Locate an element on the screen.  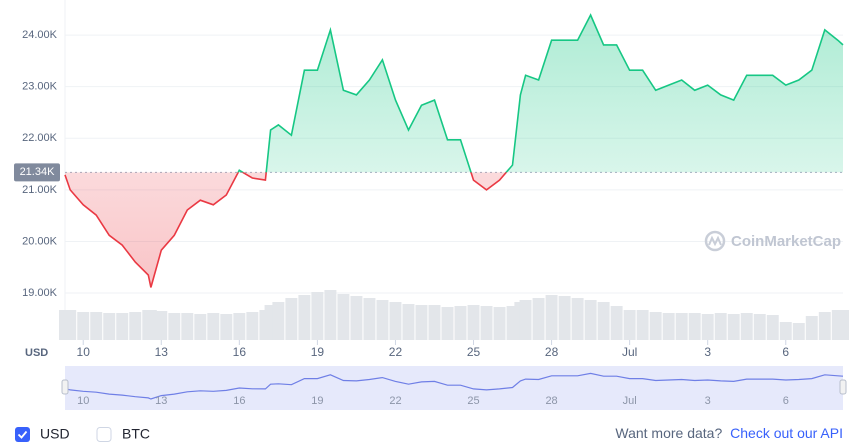
navigator-bg is located at coordinates (454, 388).